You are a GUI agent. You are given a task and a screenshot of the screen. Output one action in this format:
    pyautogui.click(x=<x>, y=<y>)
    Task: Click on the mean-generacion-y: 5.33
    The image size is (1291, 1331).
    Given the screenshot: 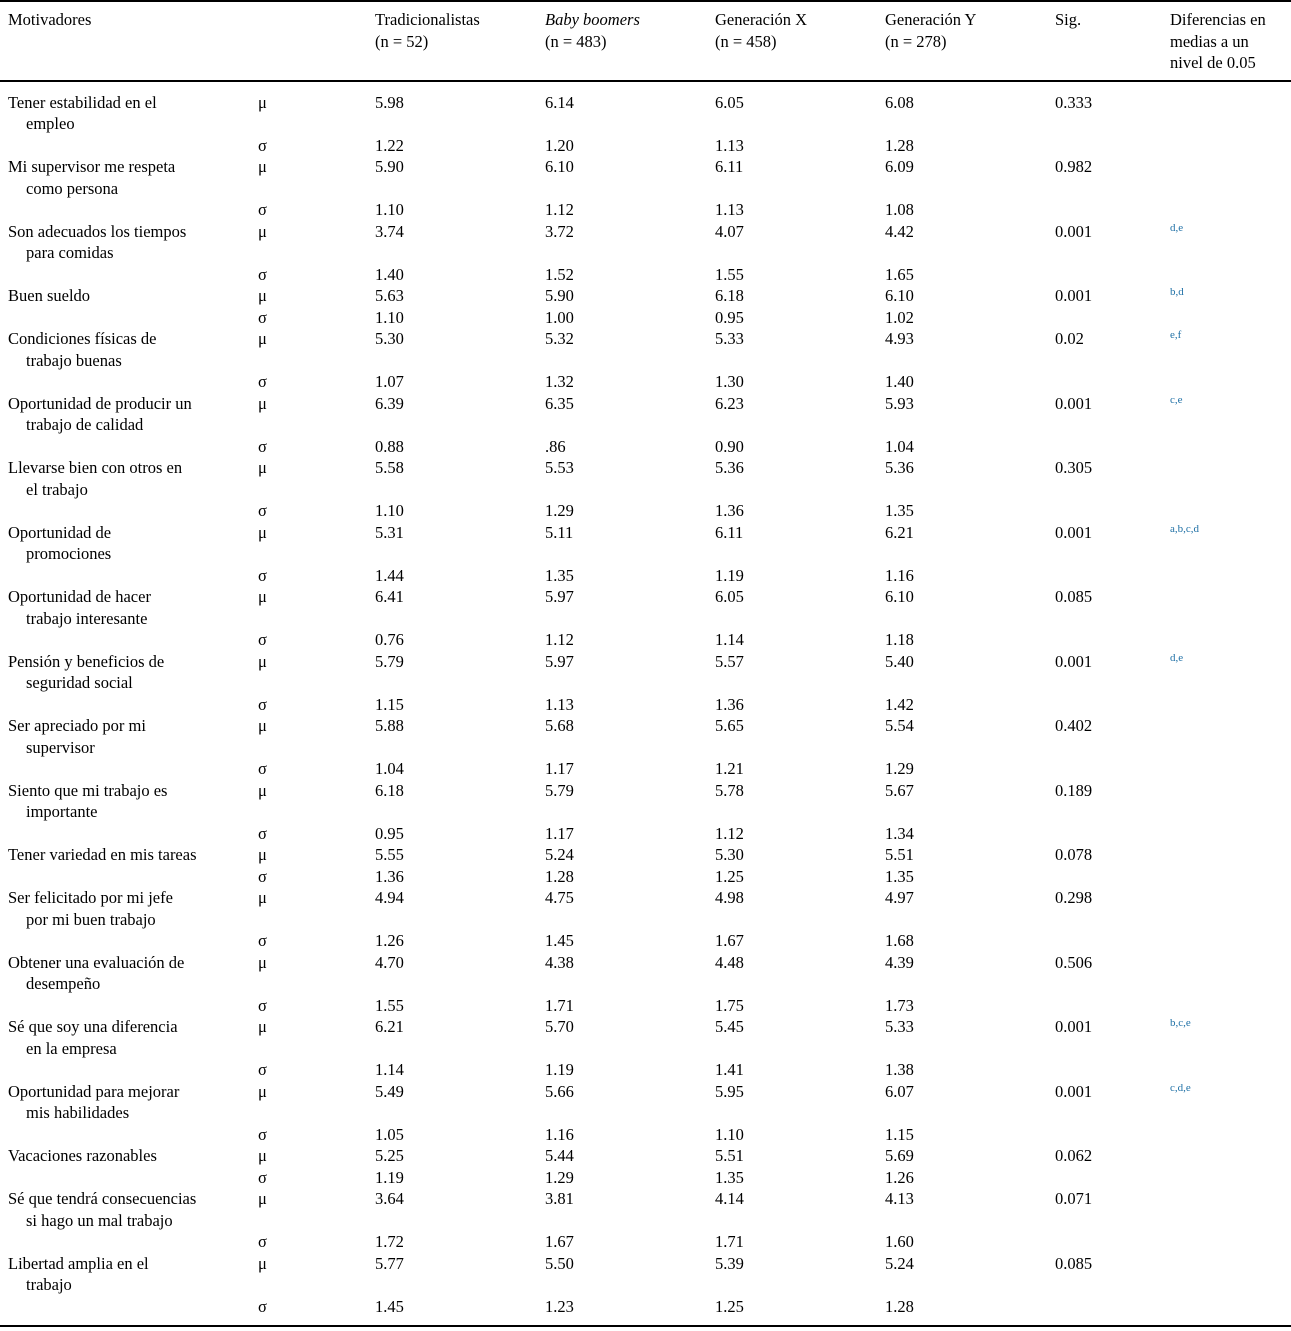 What is the action you would take?
    pyautogui.click(x=899, y=1026)
    